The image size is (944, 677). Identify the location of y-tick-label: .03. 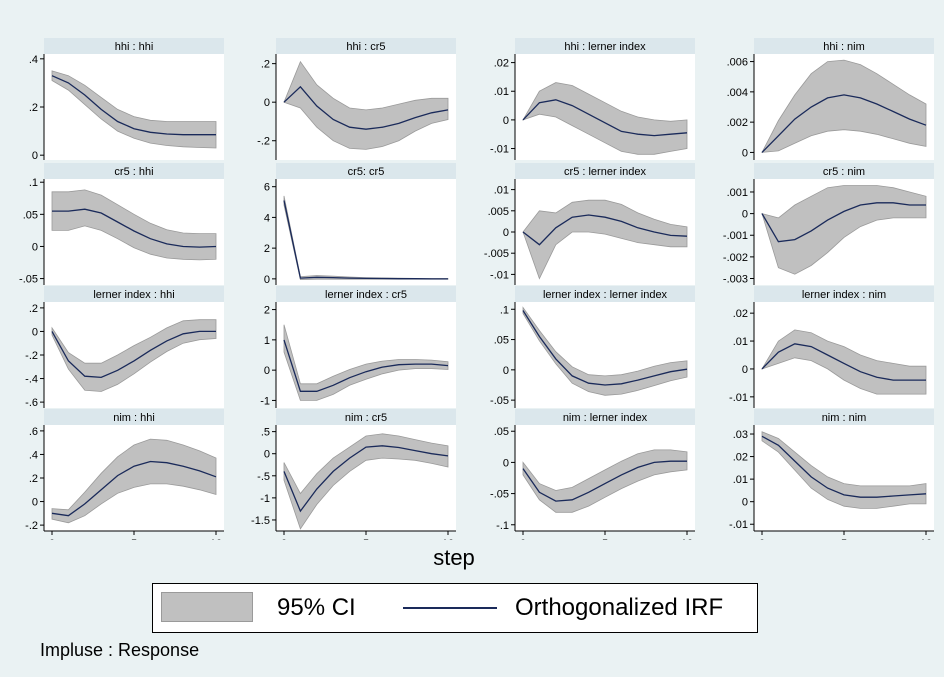
(740, 435).